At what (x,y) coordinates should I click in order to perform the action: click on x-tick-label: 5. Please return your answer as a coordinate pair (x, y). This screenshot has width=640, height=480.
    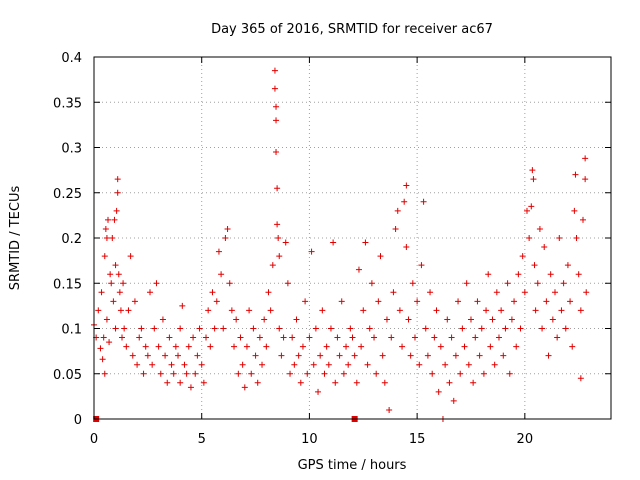
    Looking at the image, I should click on (202, 439).